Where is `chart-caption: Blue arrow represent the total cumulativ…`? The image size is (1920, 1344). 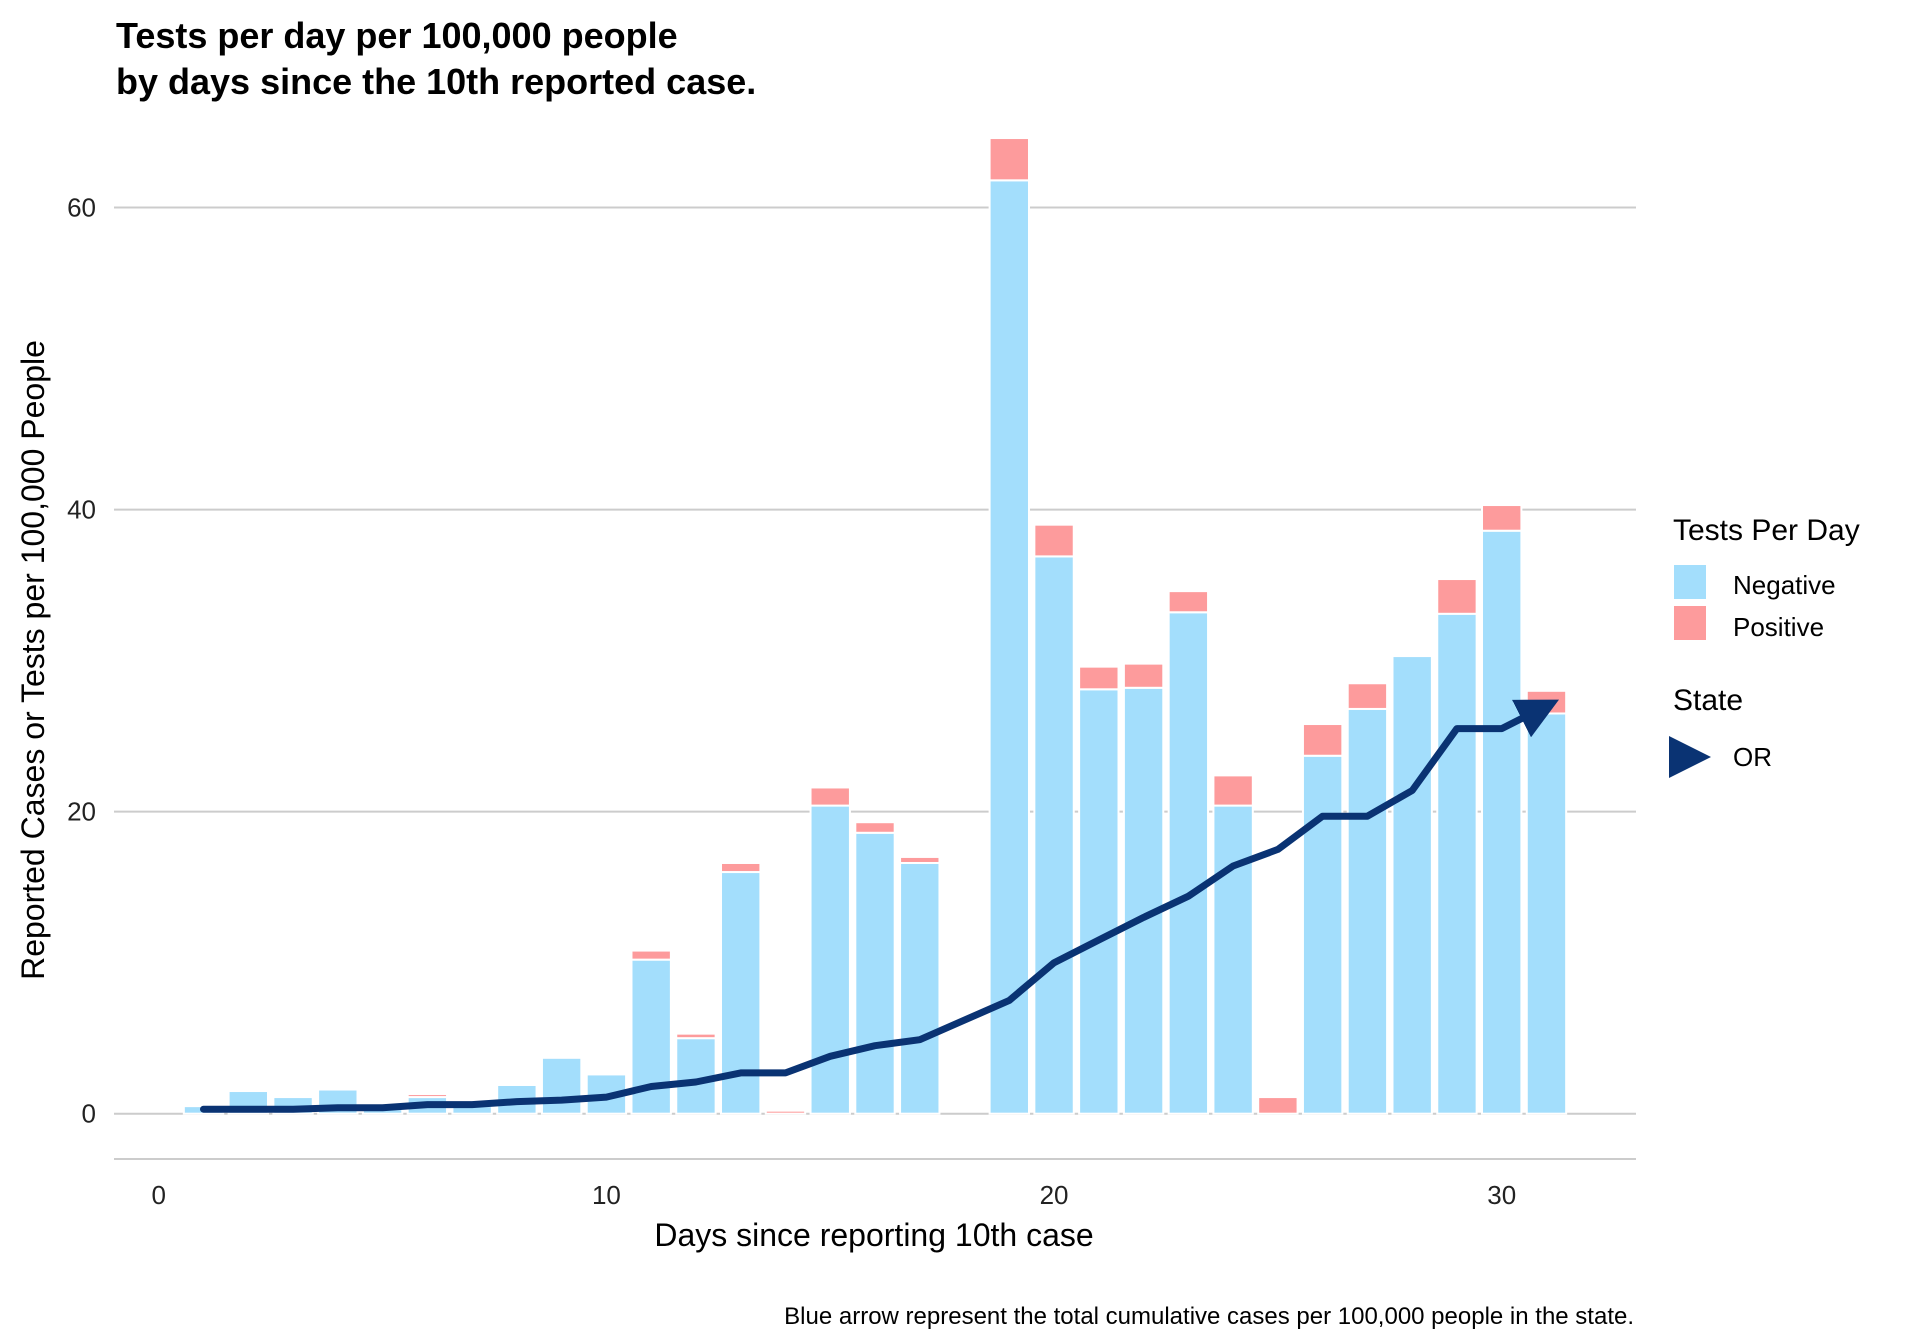 chart-caption: Blue arrow represent the total cumulativ… is located at coordinates (1209, 1316).